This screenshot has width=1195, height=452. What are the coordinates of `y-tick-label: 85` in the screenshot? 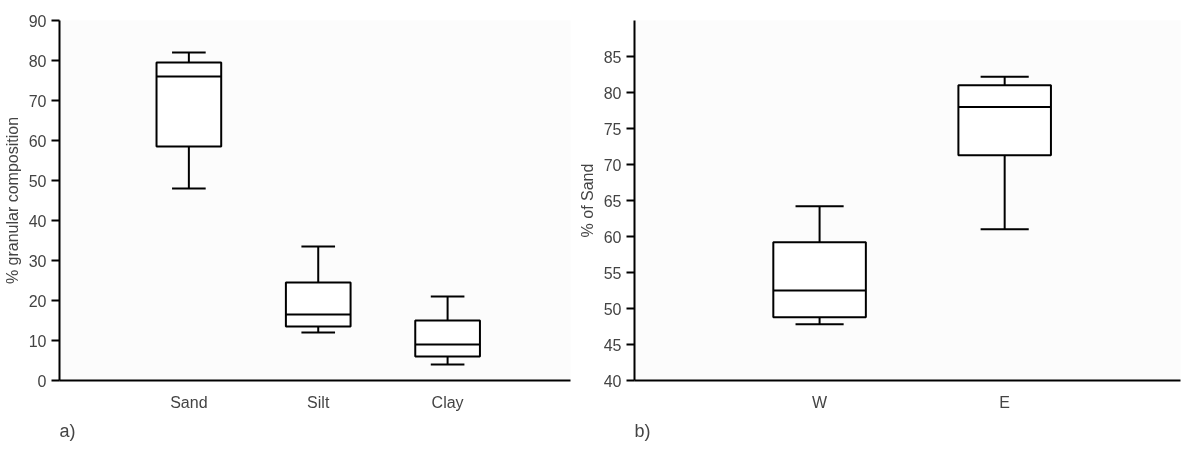 It's located at (612, 57).